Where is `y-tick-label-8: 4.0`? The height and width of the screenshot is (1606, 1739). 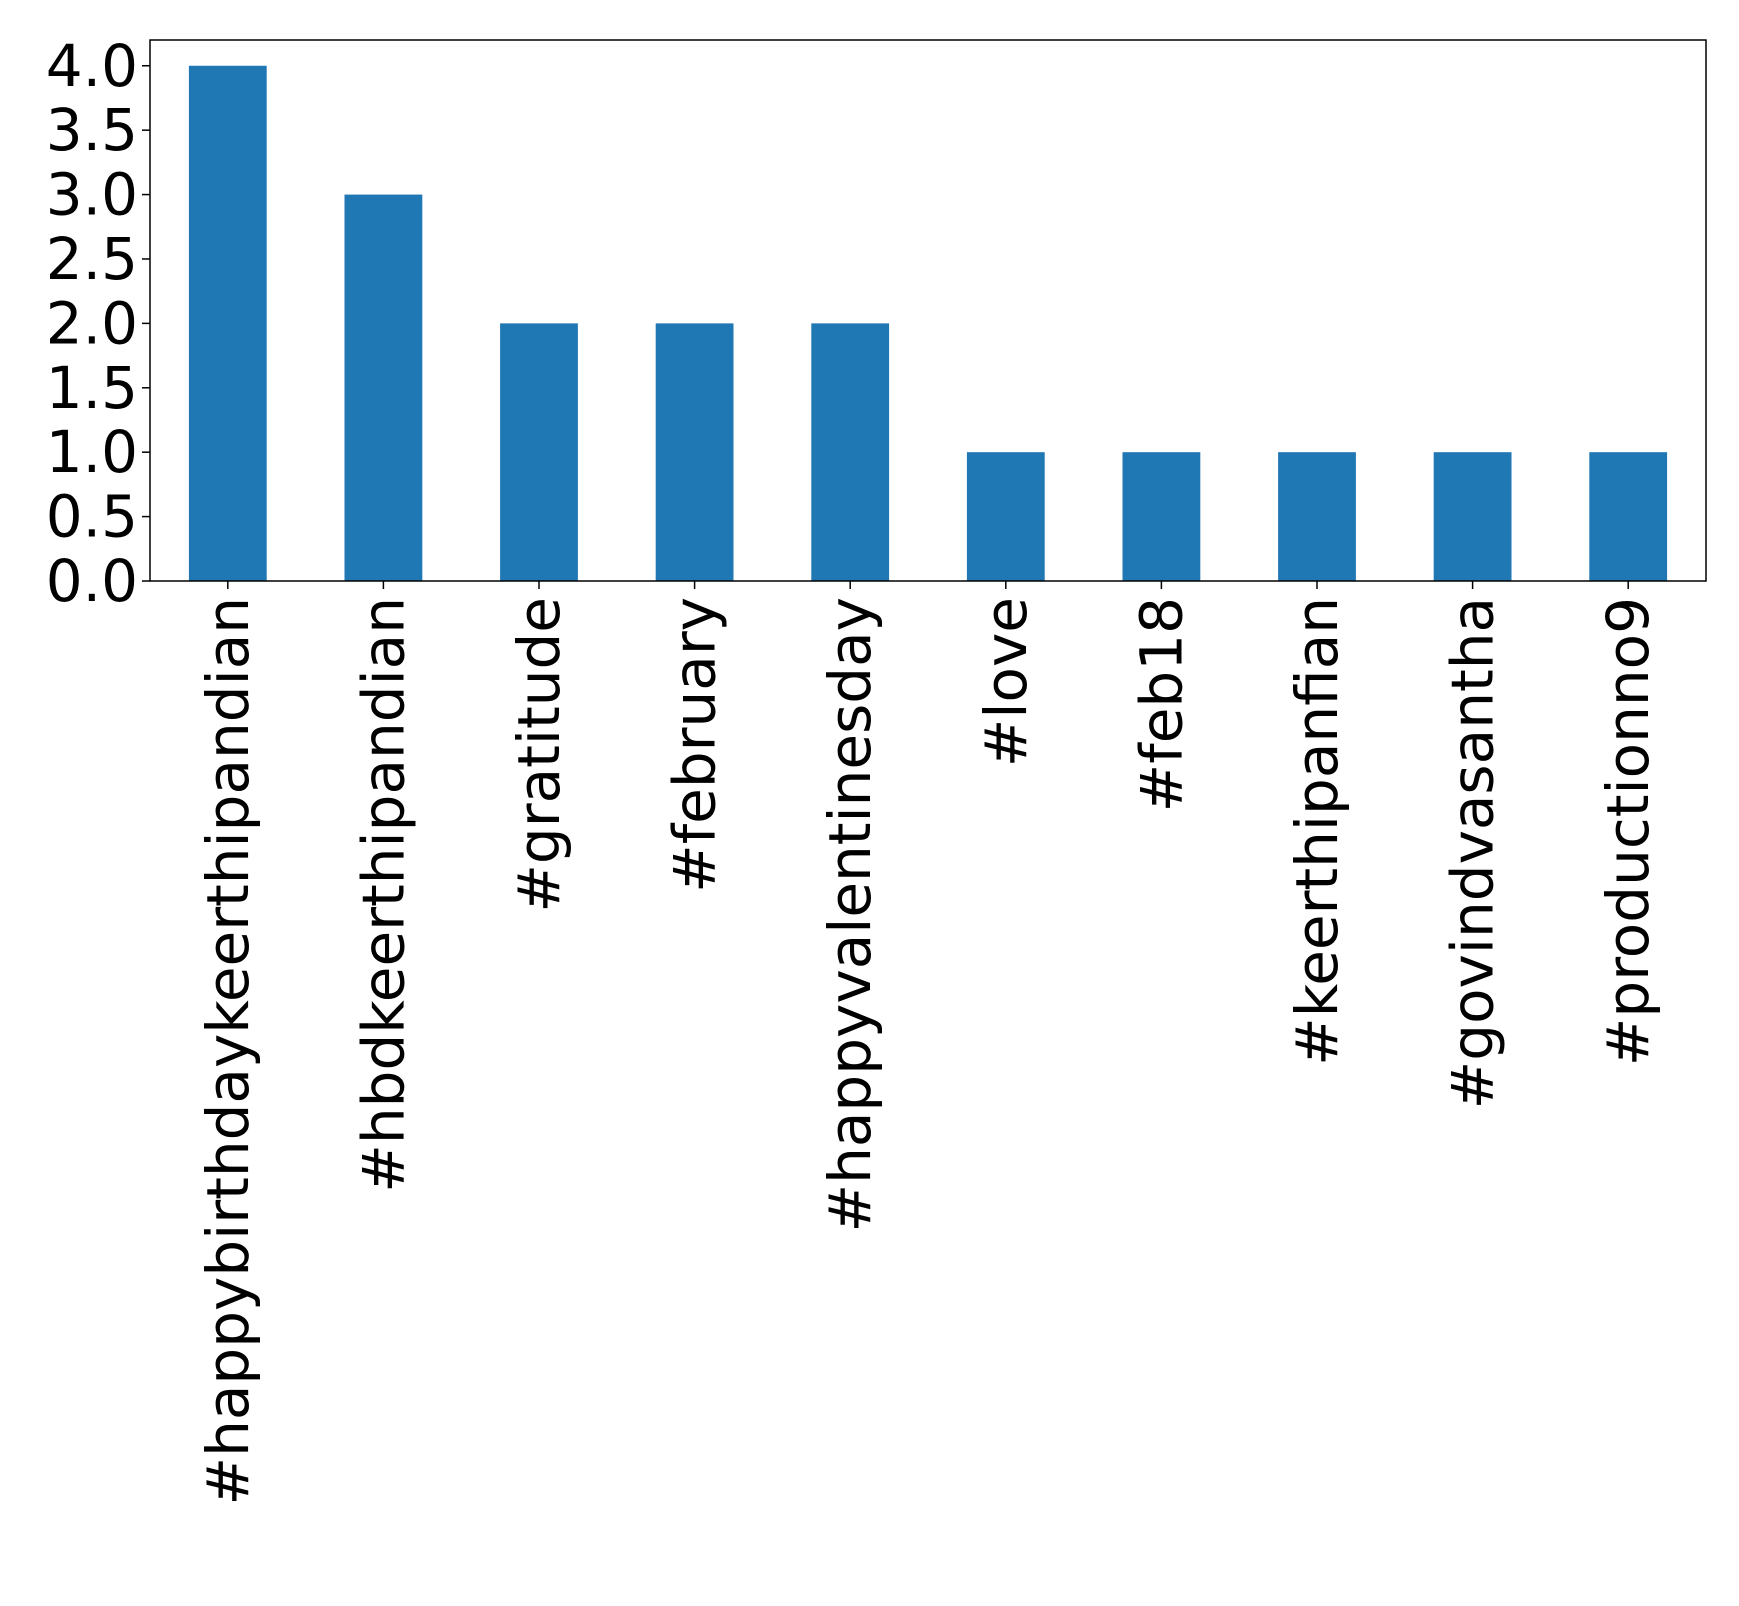 y-tick-label-8: 4.0 is located at coordinates (92, 66).